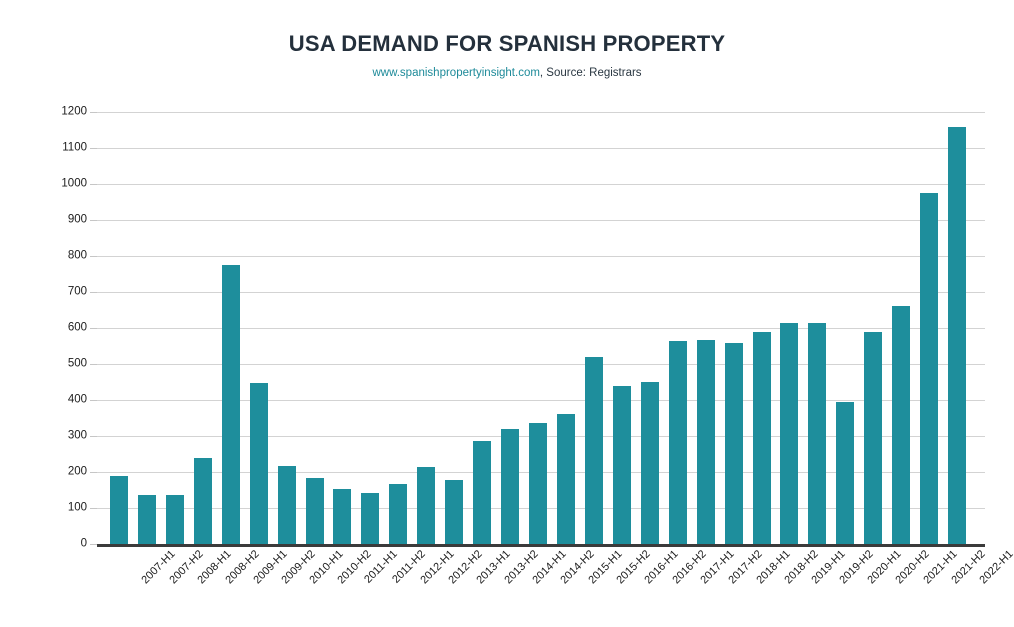  I want to click on y-tick-label: 500, so click(77, 363).